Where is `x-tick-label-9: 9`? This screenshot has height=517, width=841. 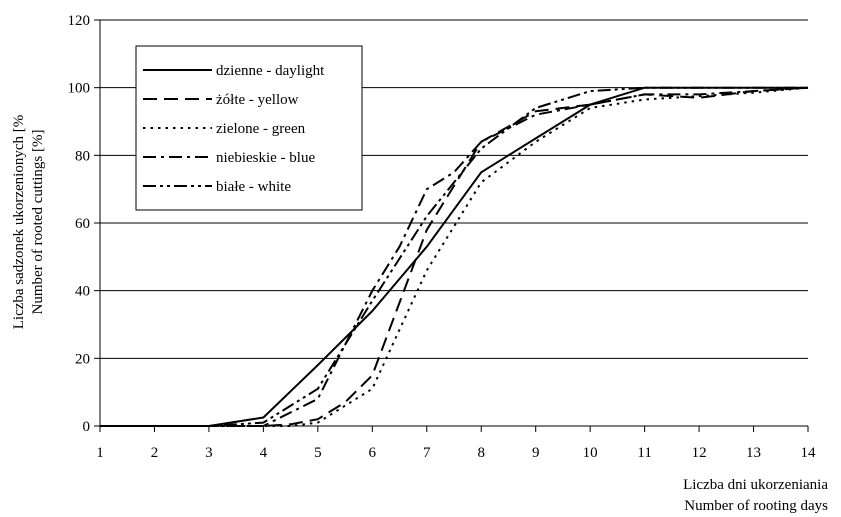
x-tick-label-9: 9 is located at coordinates (536, 453).